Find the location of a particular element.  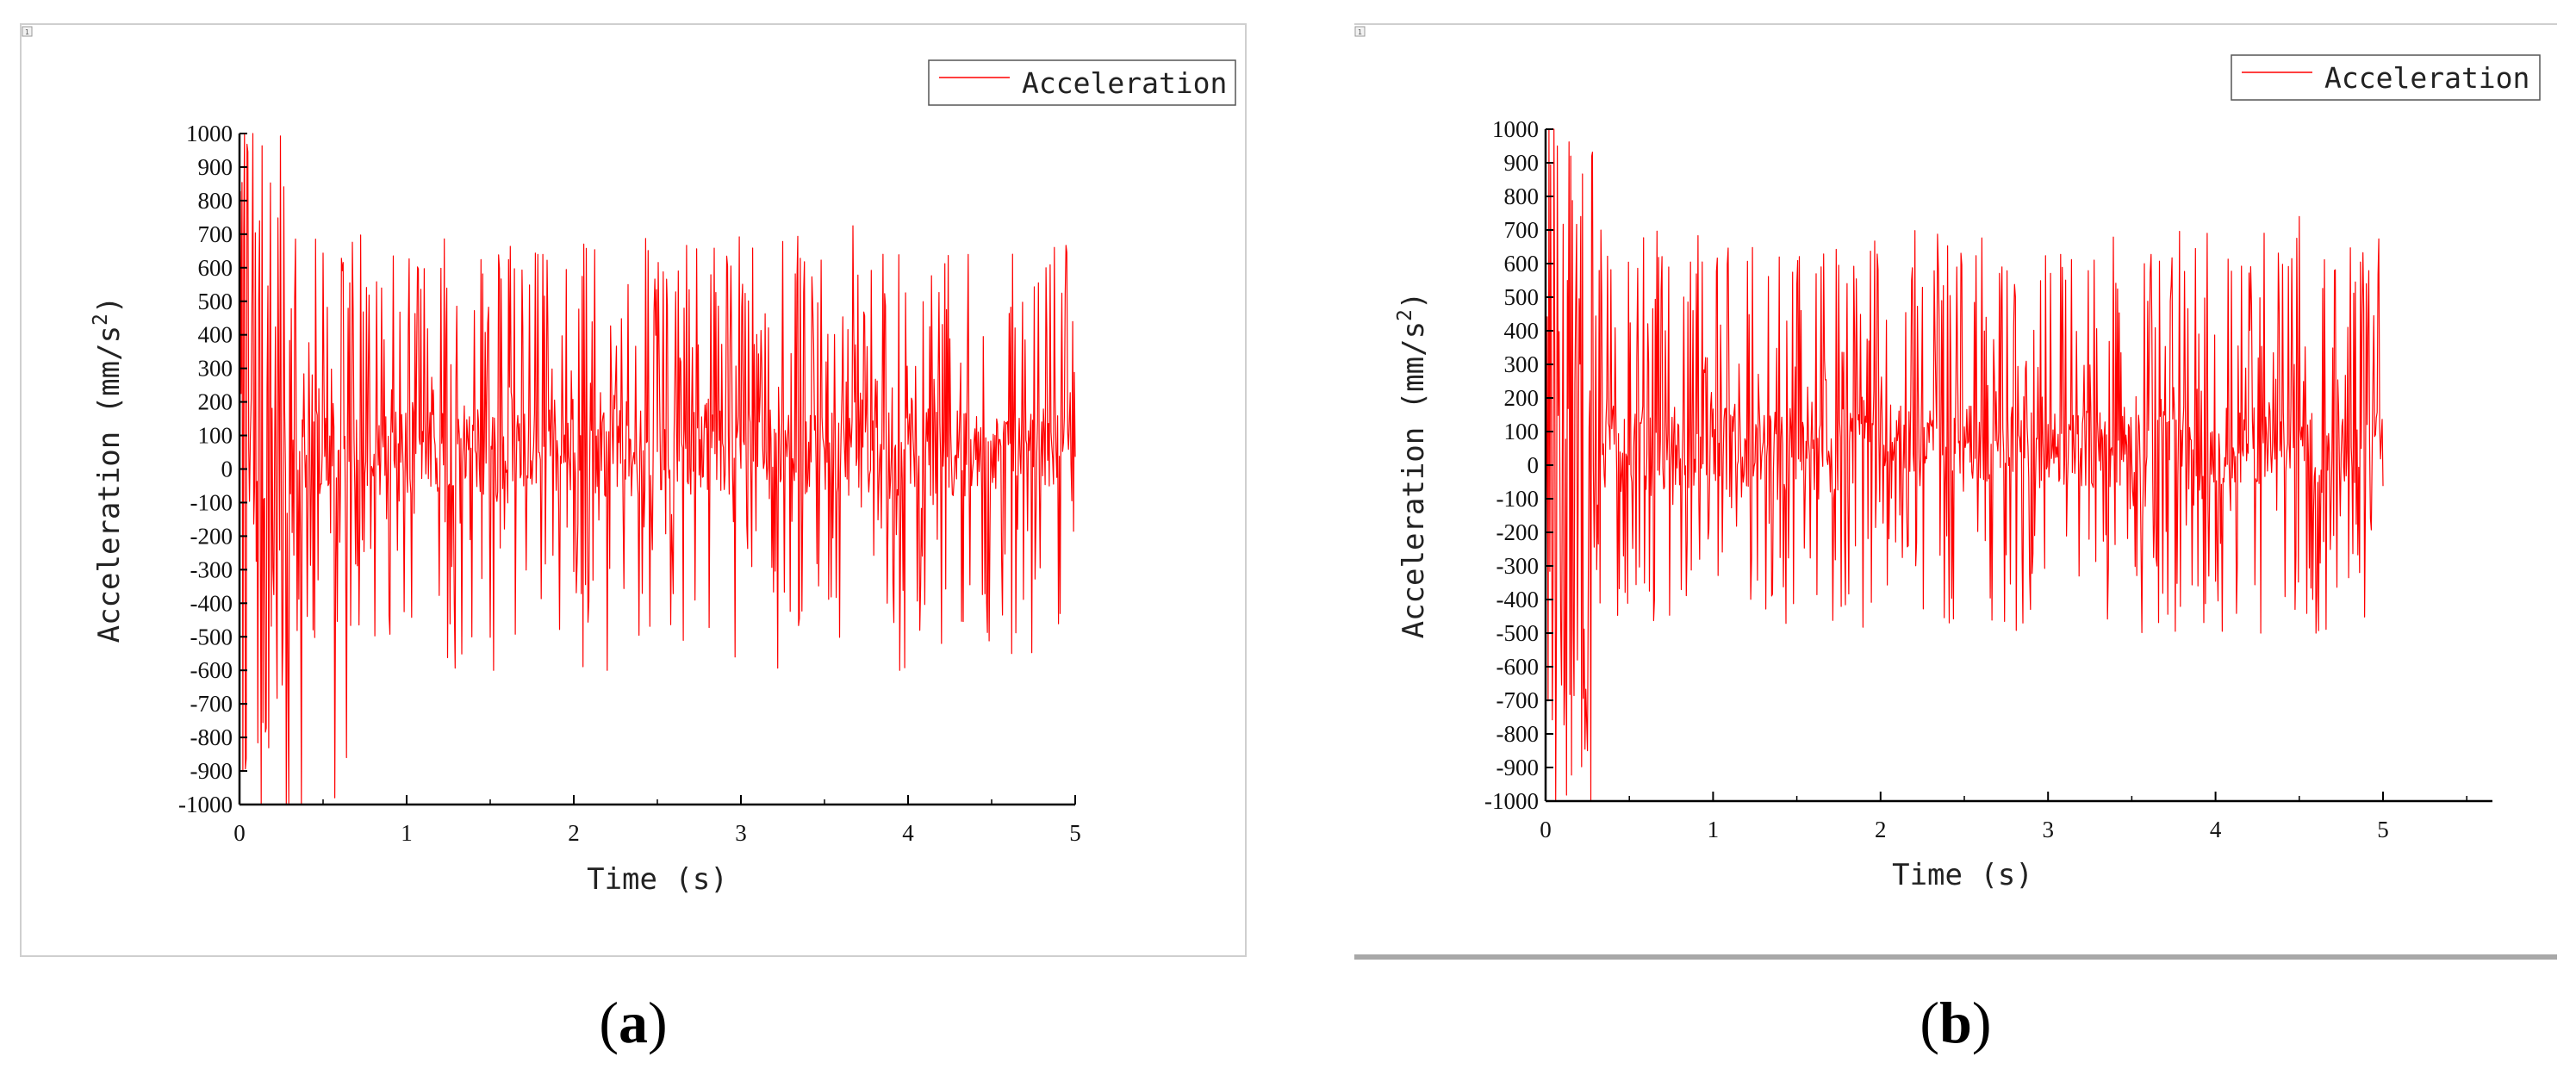

chart-a-y-tick-label: -600 is located at coordinates (212, 670).